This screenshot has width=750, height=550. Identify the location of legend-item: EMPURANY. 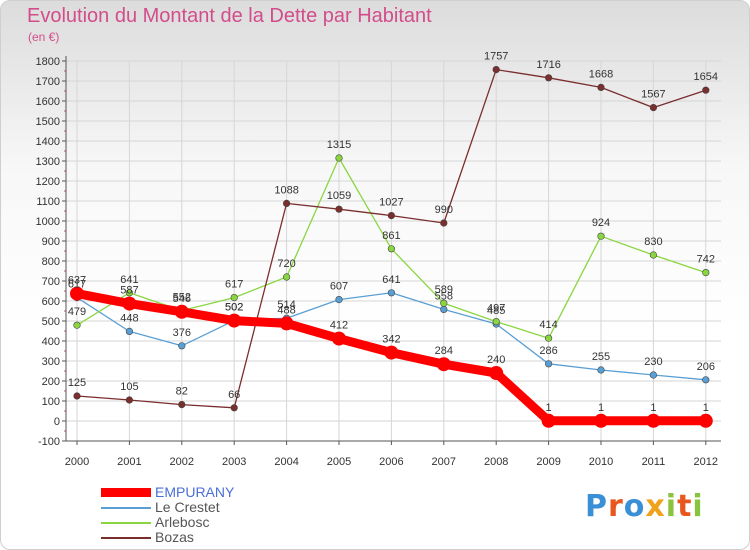
(167, 492).